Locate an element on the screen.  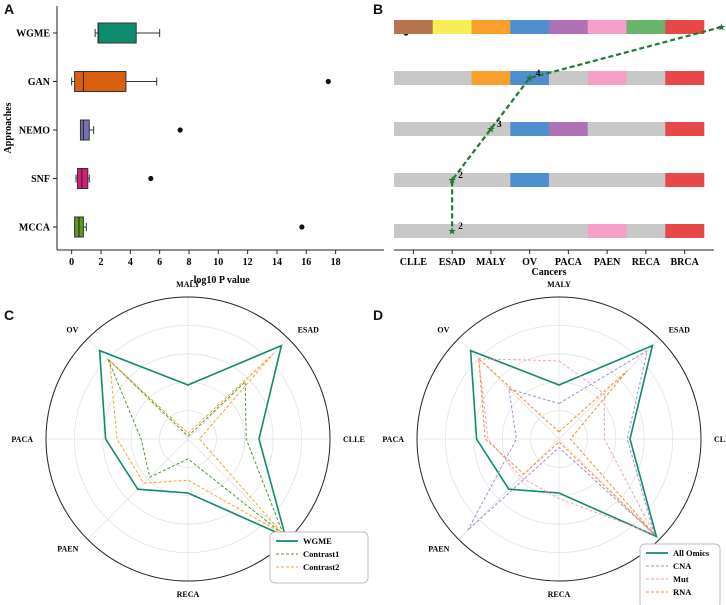
x-tick-label: ESAD is located at coordinates (452, 262).